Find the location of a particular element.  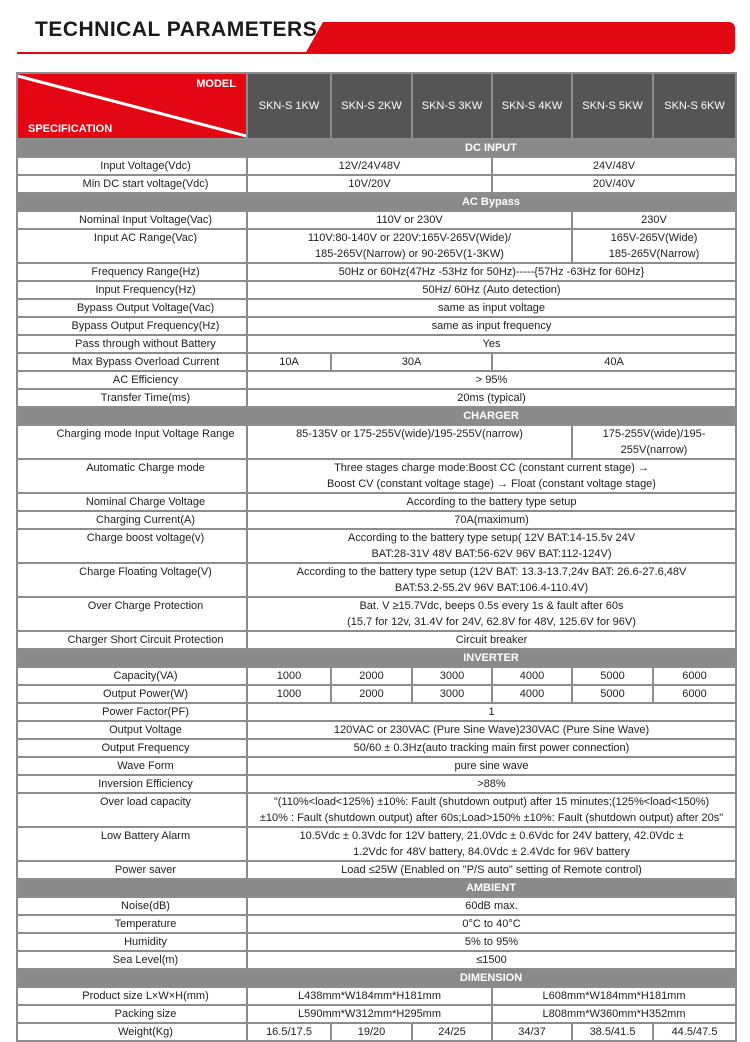

specification-label: SPECIFICATION is located at coordinates (70, 129).